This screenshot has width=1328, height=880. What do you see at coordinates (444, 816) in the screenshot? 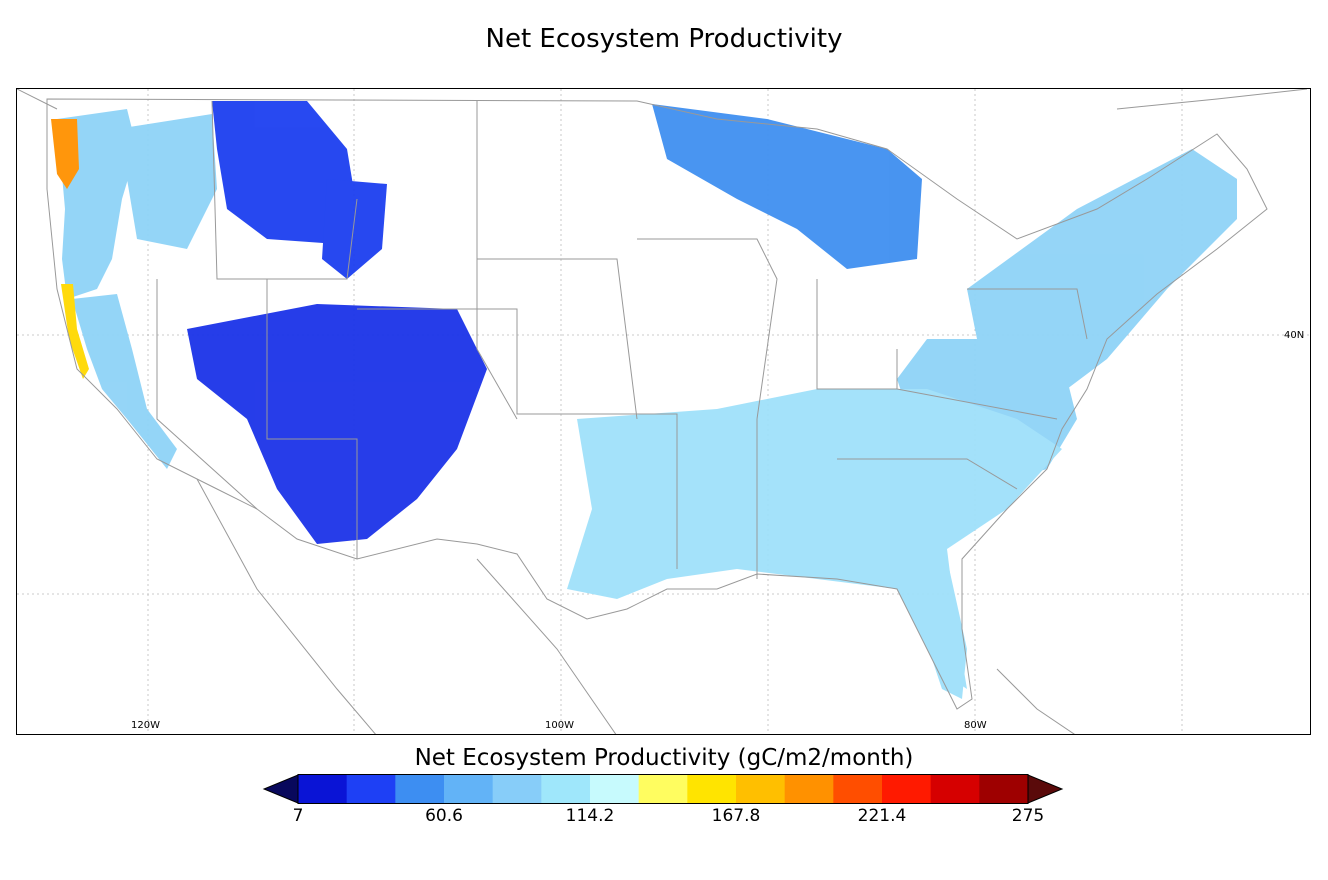
I see `colorbar-tick-label: 60.6` at bounding box center [444, 816].